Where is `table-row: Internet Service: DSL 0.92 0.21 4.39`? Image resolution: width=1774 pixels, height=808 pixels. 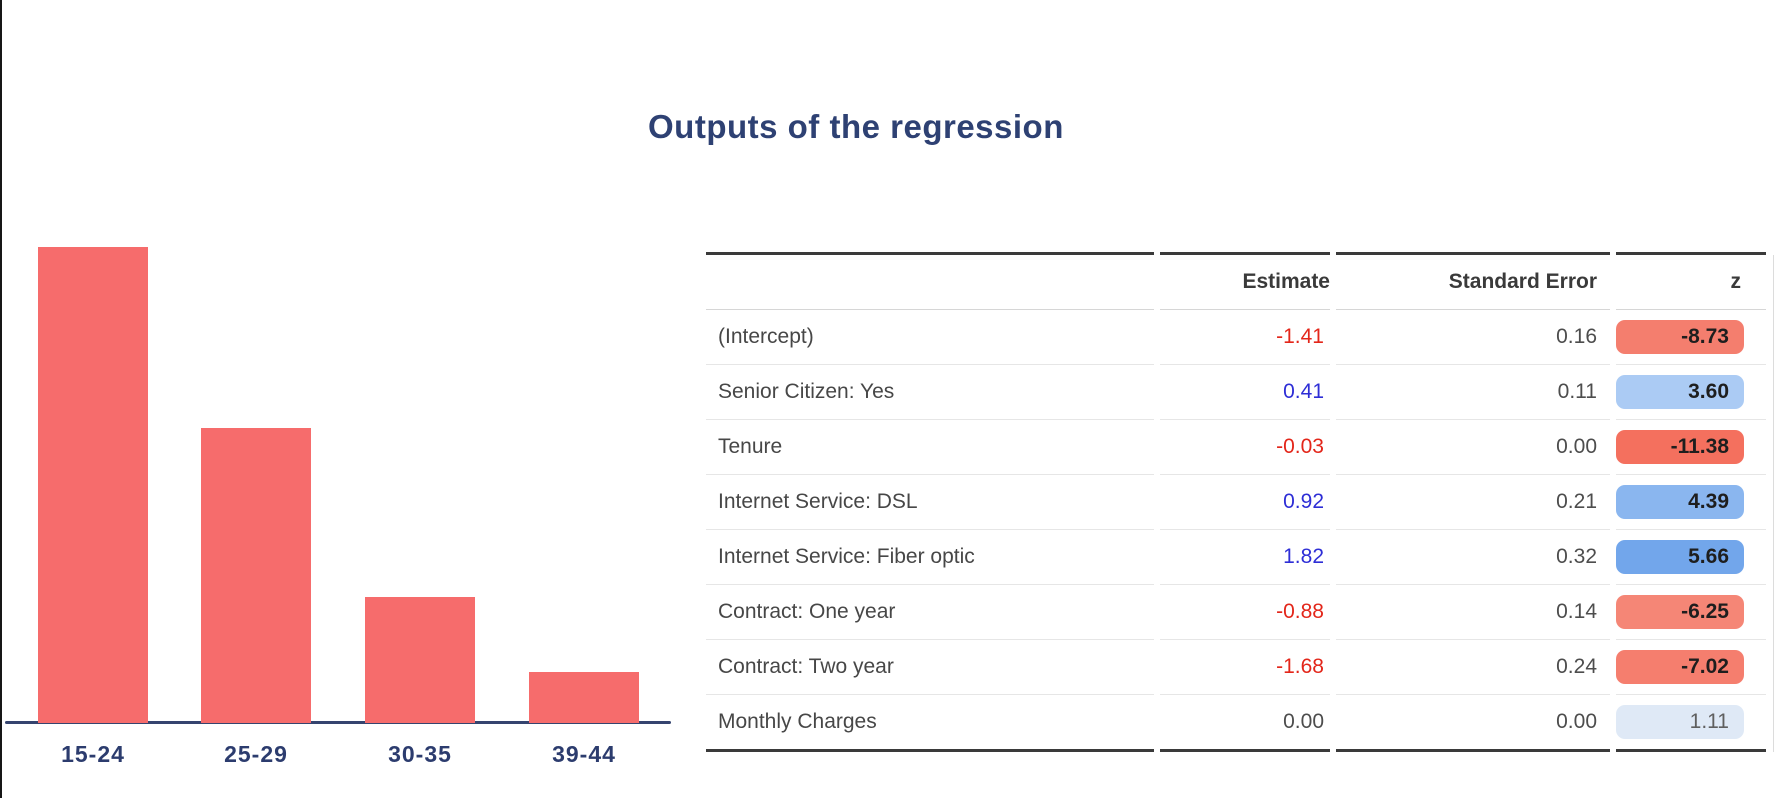
table-row: Internet Service: DSL 0.92 0.21 4.39 is located at coordinates (1236, 502).